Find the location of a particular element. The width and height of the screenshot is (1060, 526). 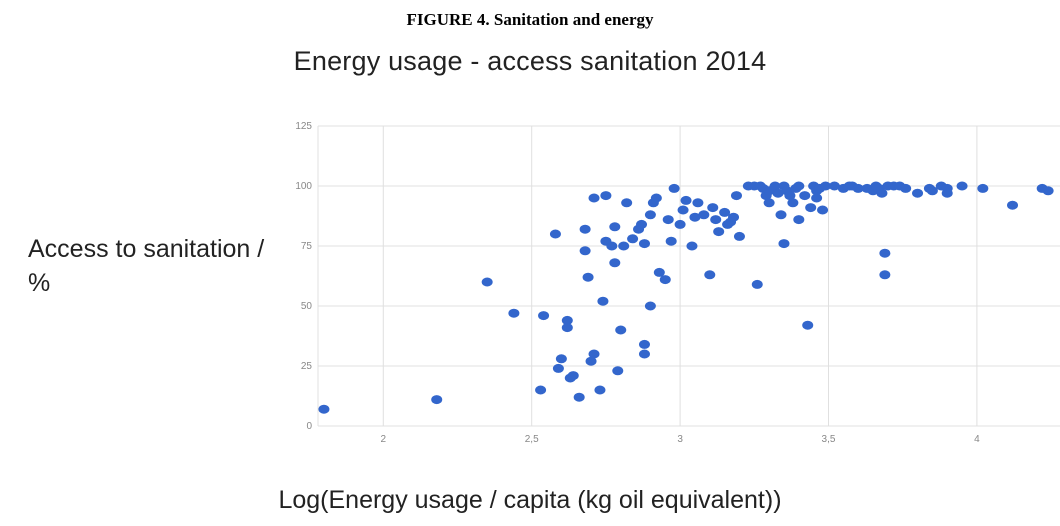

x-tick-label: 2 is located at coordinates (384, 439).